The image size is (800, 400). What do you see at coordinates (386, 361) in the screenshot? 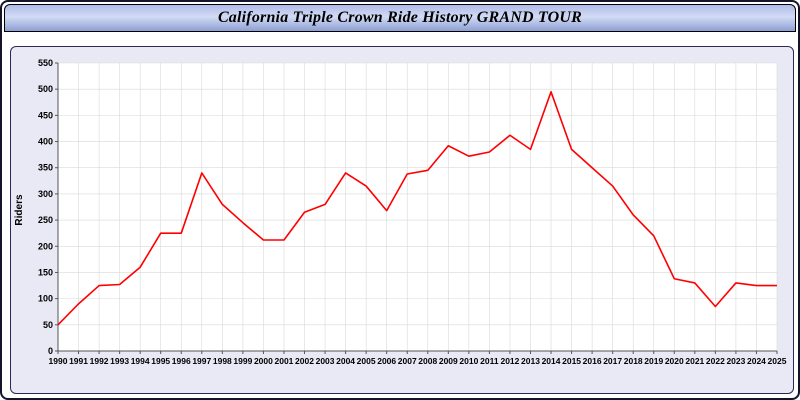
I see `x-tick-label: 2006` at bounding box center [386, 361].